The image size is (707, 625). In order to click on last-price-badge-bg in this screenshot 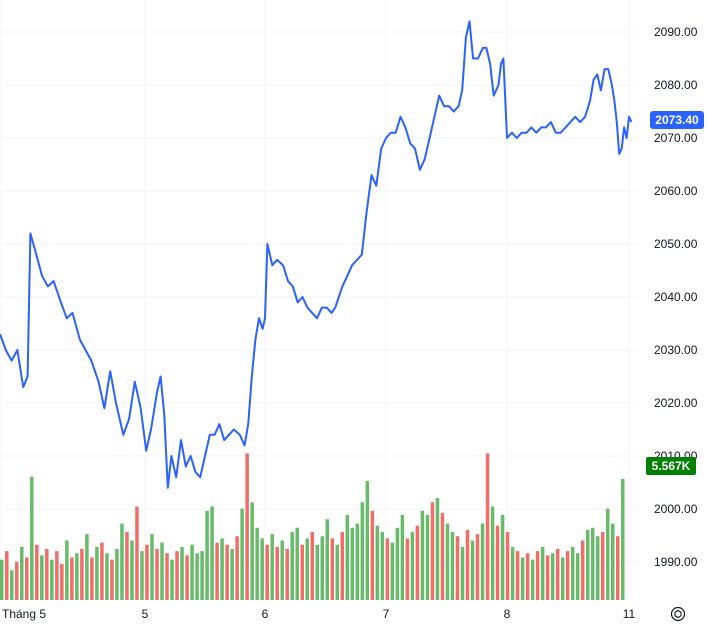, I will do `click(677, 120)`.